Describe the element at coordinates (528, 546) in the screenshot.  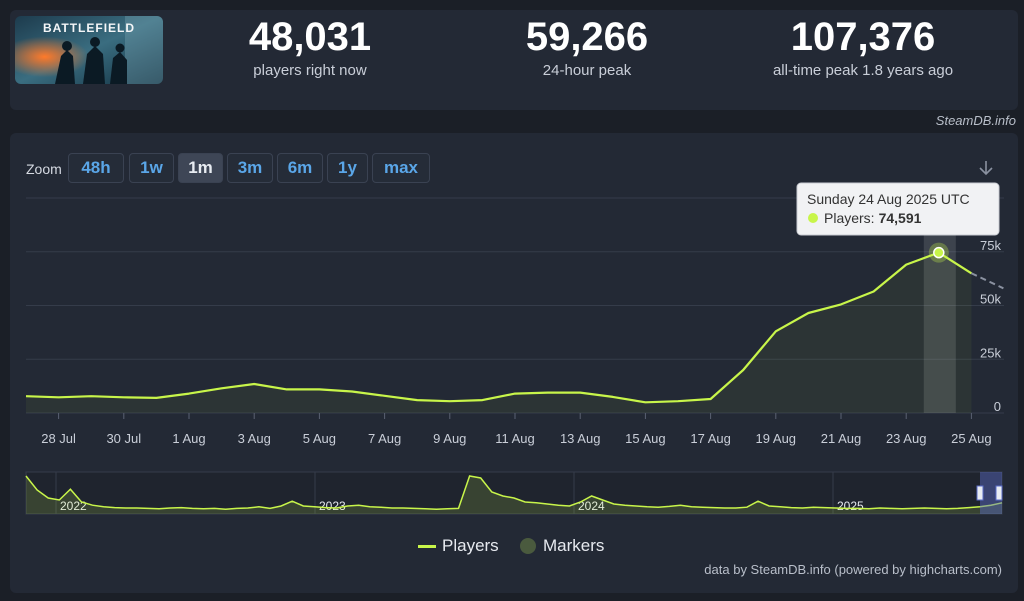
I see `markers-legend-circle-icon` at that location.